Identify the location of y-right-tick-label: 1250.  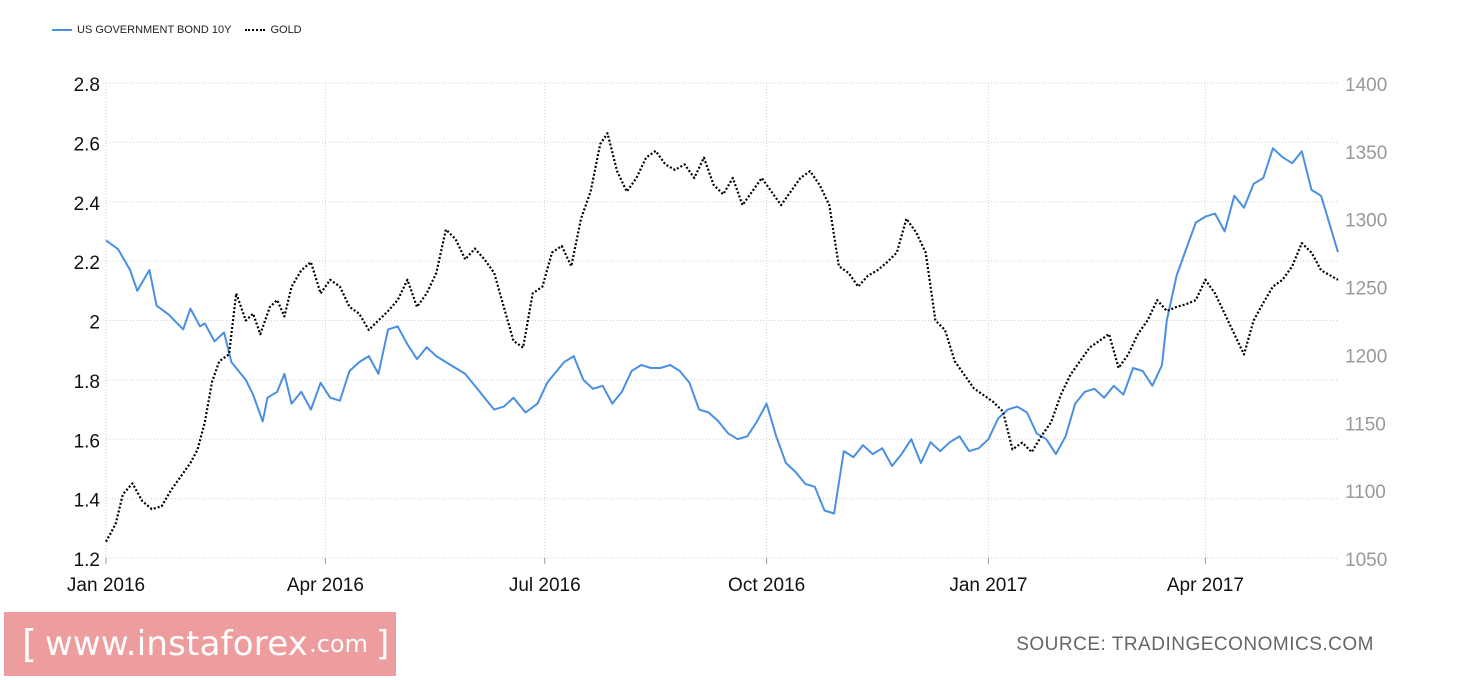
(1366, 289).